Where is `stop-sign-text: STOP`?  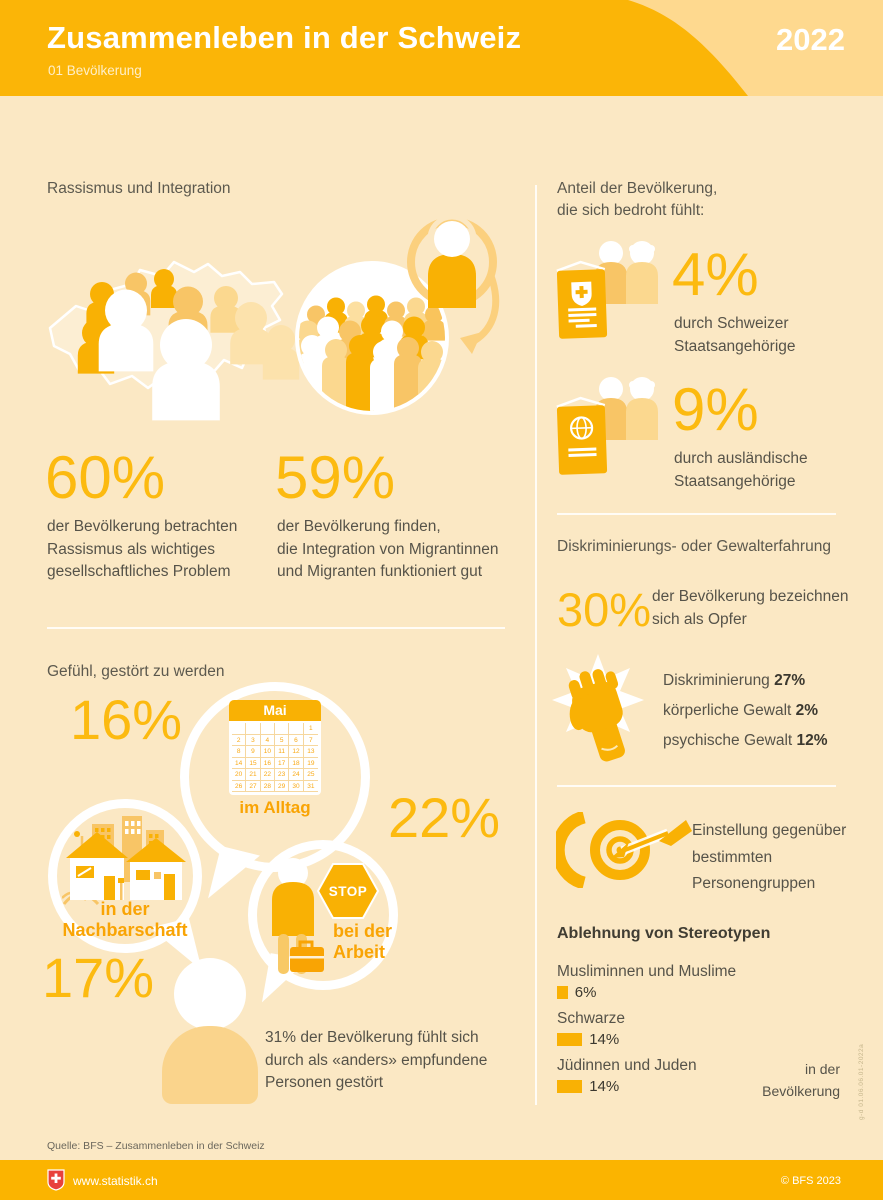
stop-sign-text: STOP is located at coordinates (348, 891).